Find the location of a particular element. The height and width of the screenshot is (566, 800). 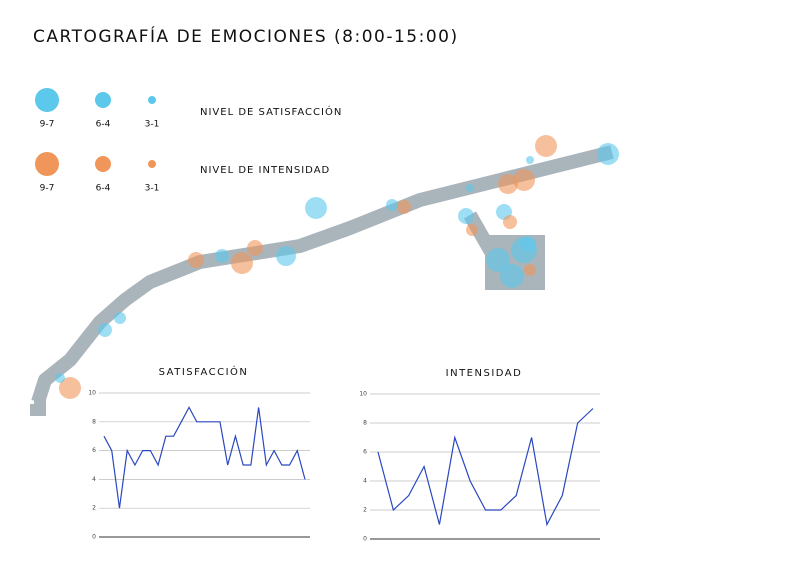

chart-title: INTENSIDAD is located at coordinates (484, 373).